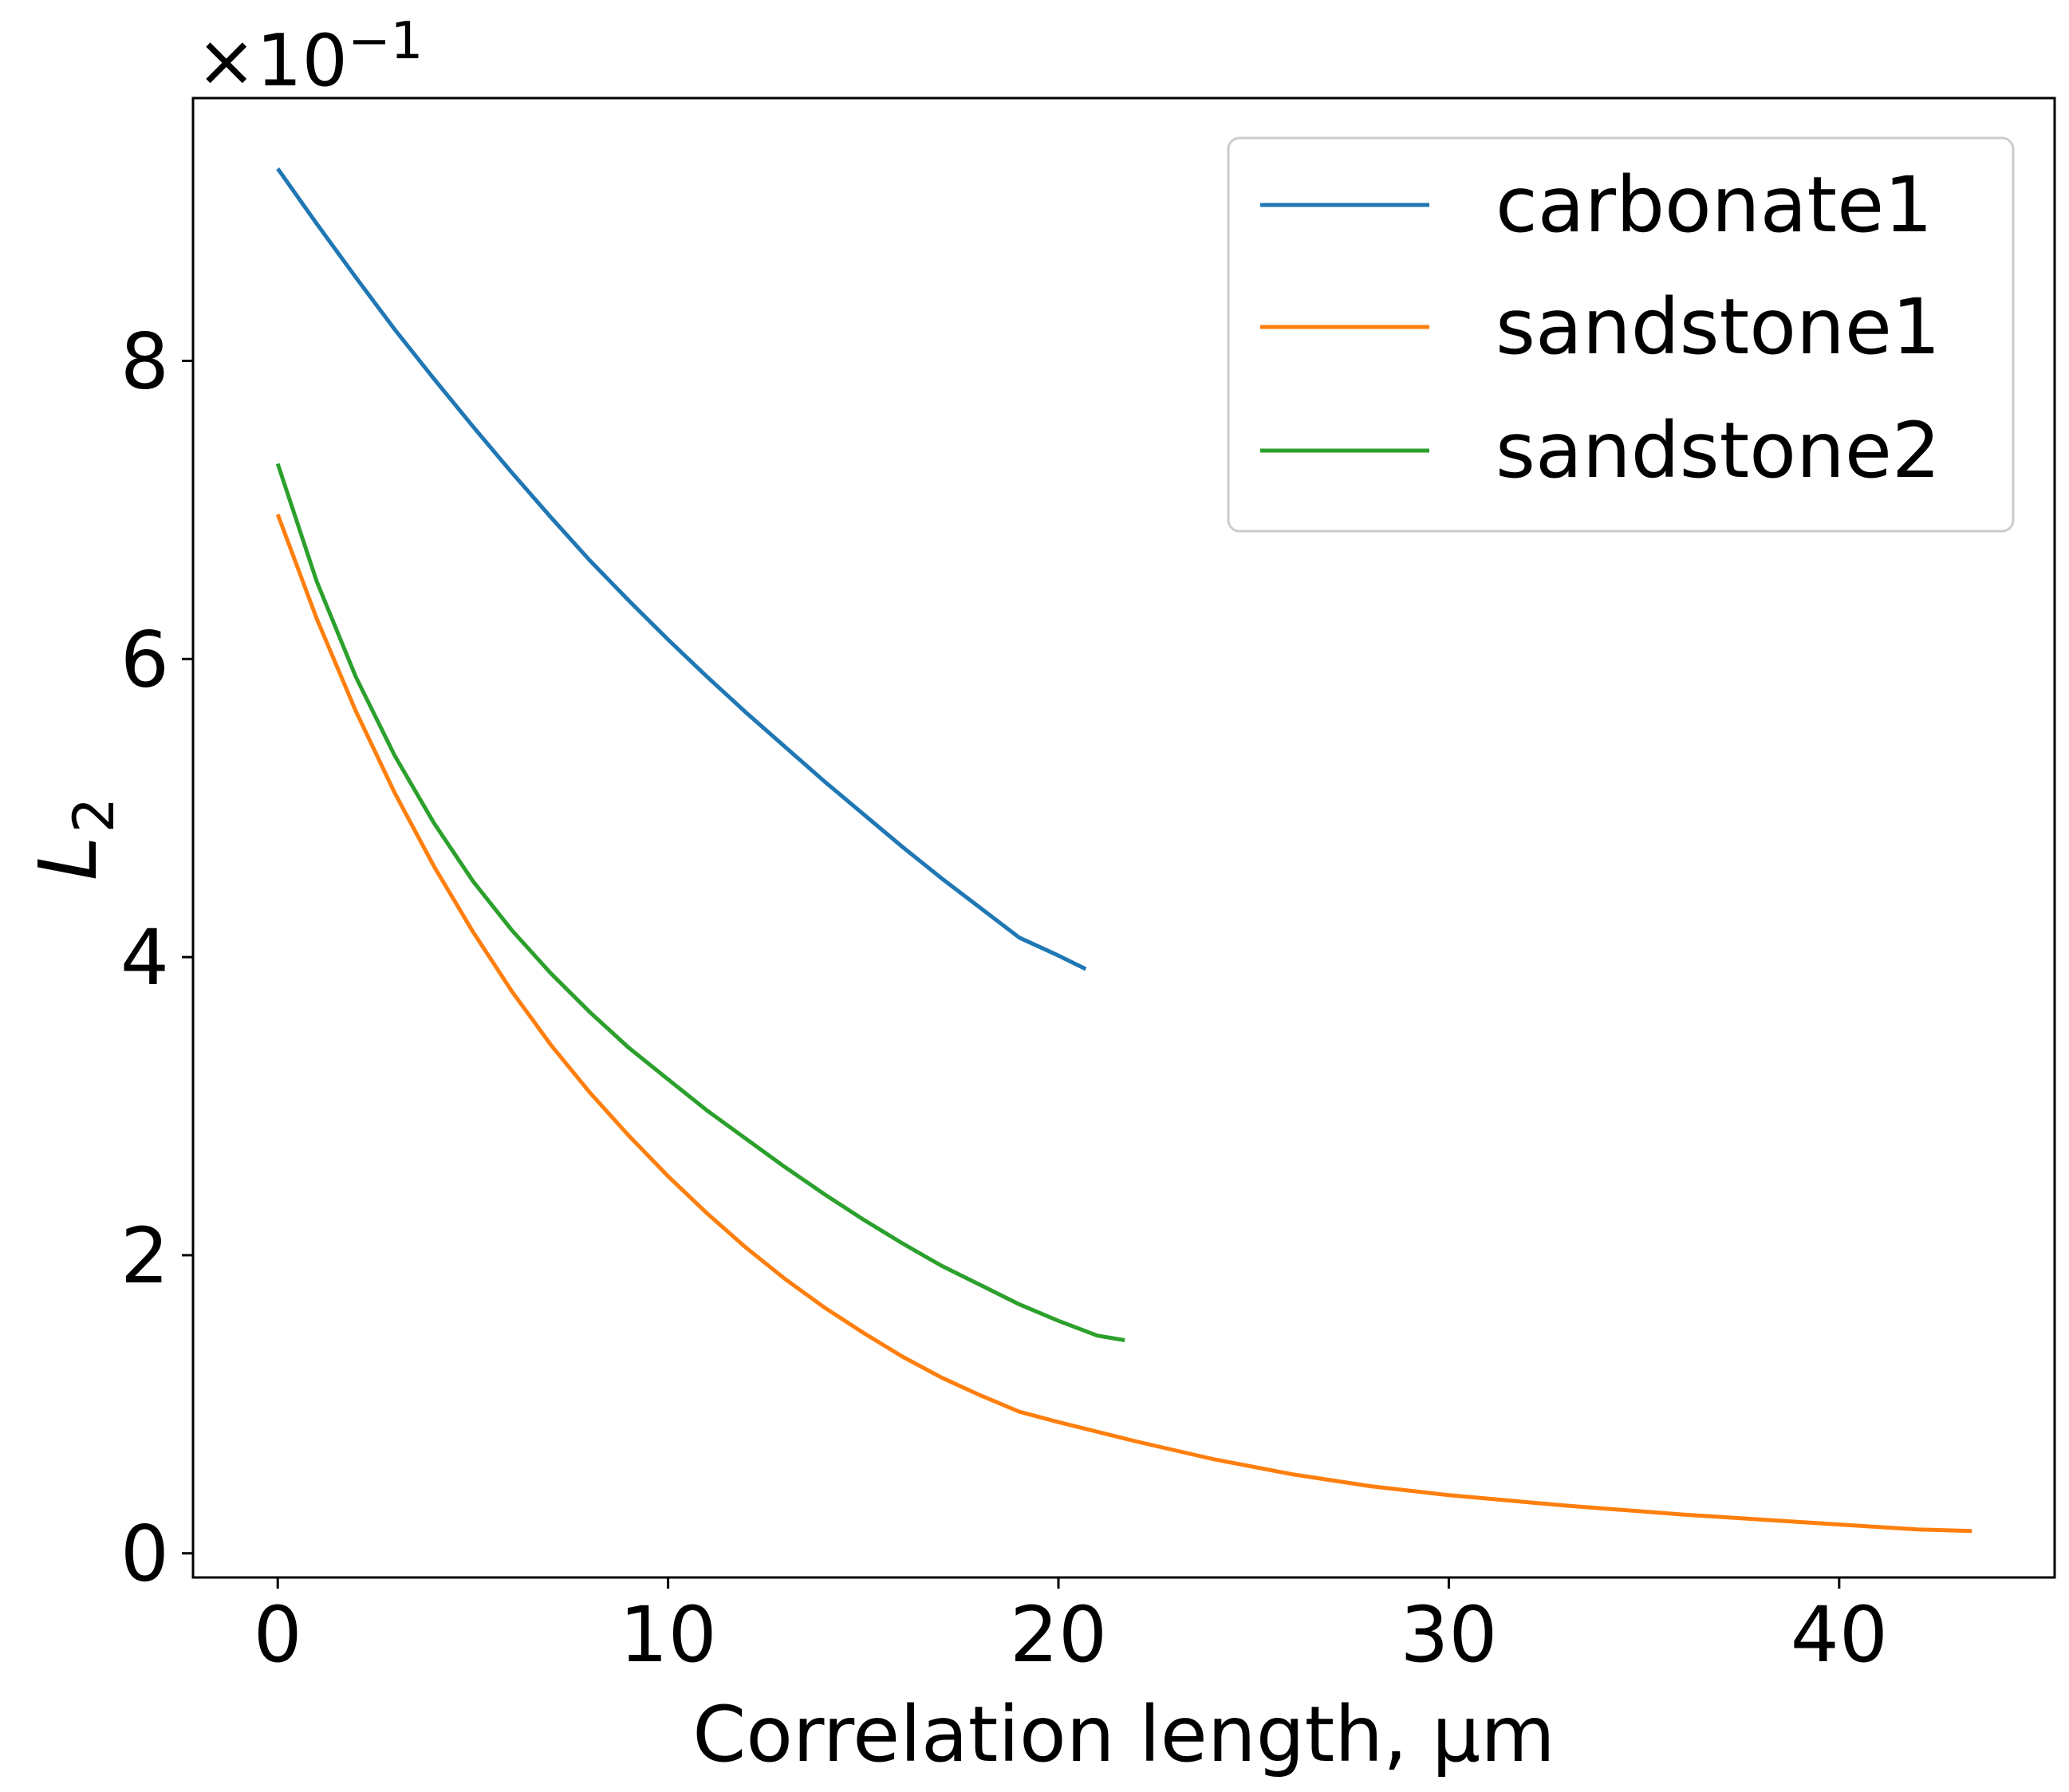  Describe the element at coordinates (272, 61) in the screenshot. I see `y-offset-prefix: ×10` at that location.